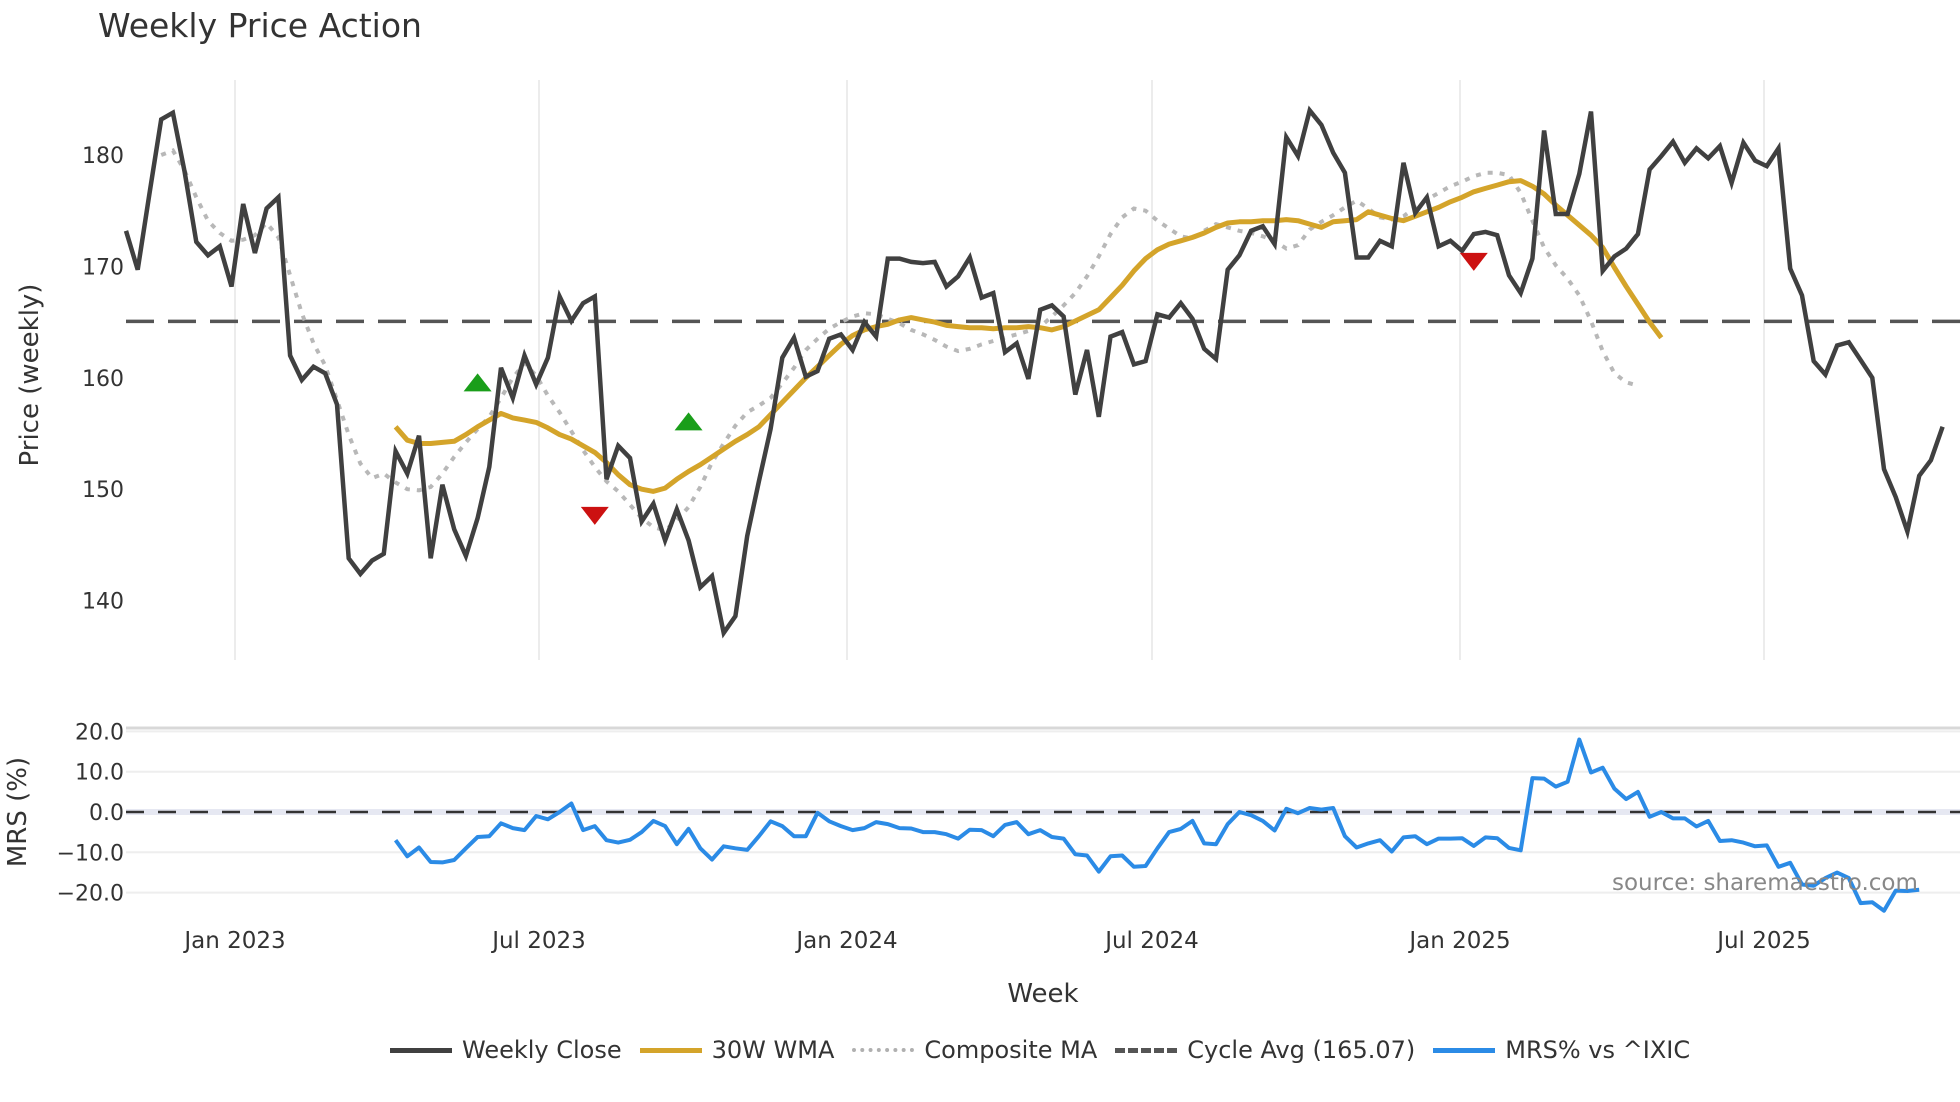  Describe the element at coordinates (103, 602) in the screenshot. I see `svg-text: 140` at that location.